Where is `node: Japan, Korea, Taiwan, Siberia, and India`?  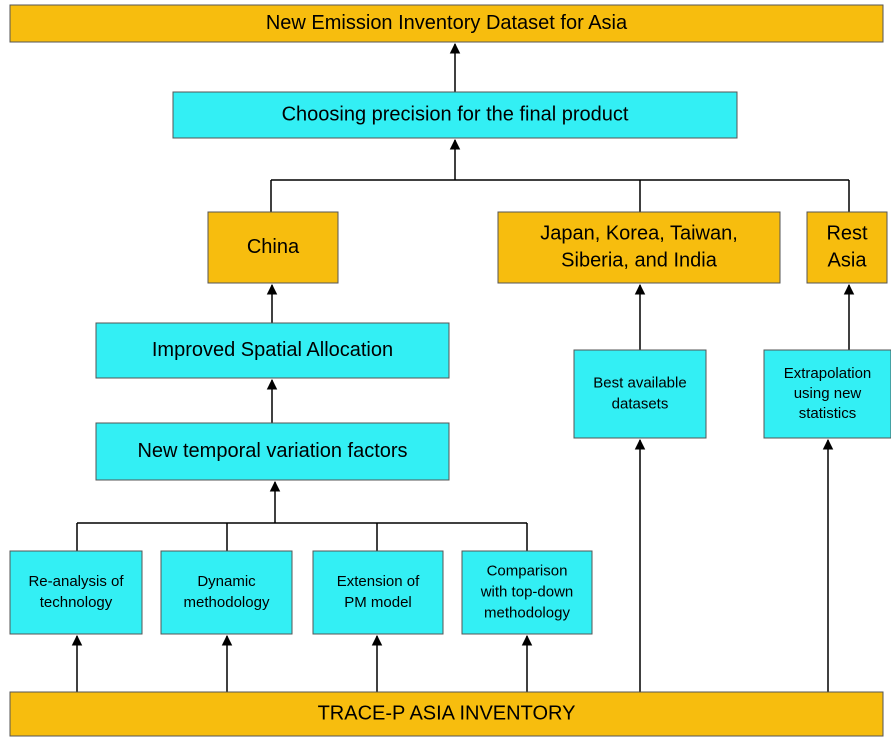
node: Japan, Korea, Taiwan, Siberia, and India is located at coordinates (639, 247).